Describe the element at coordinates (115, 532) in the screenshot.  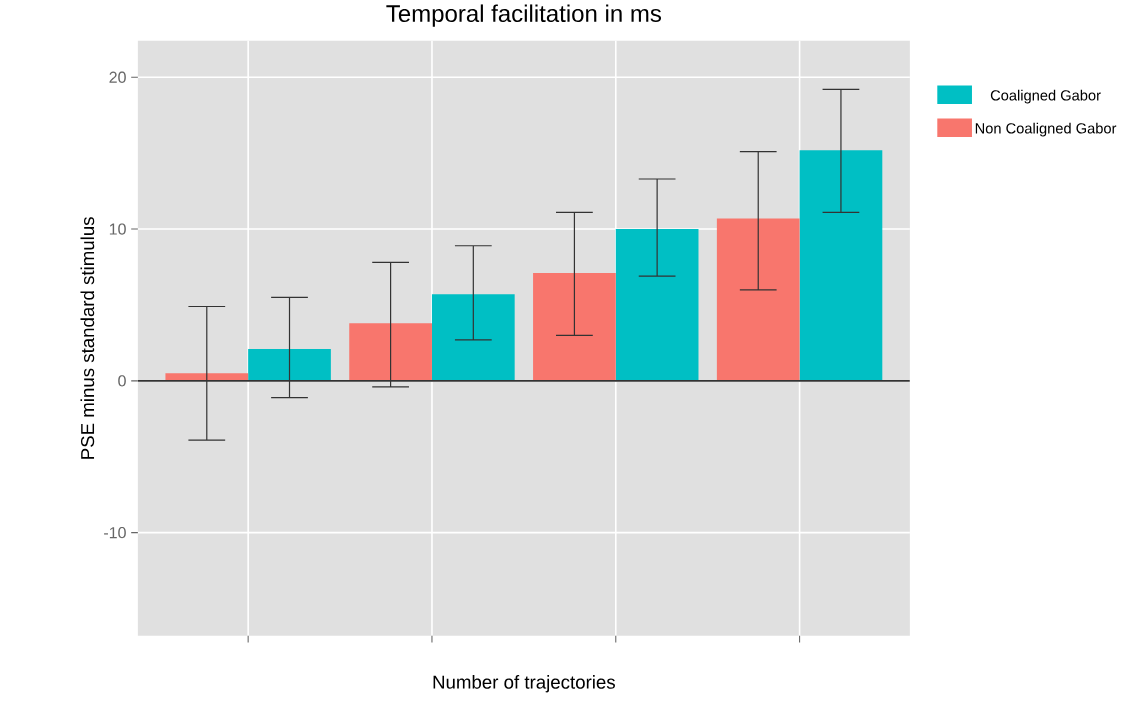
I see `y-tick-label: -10` at that location.